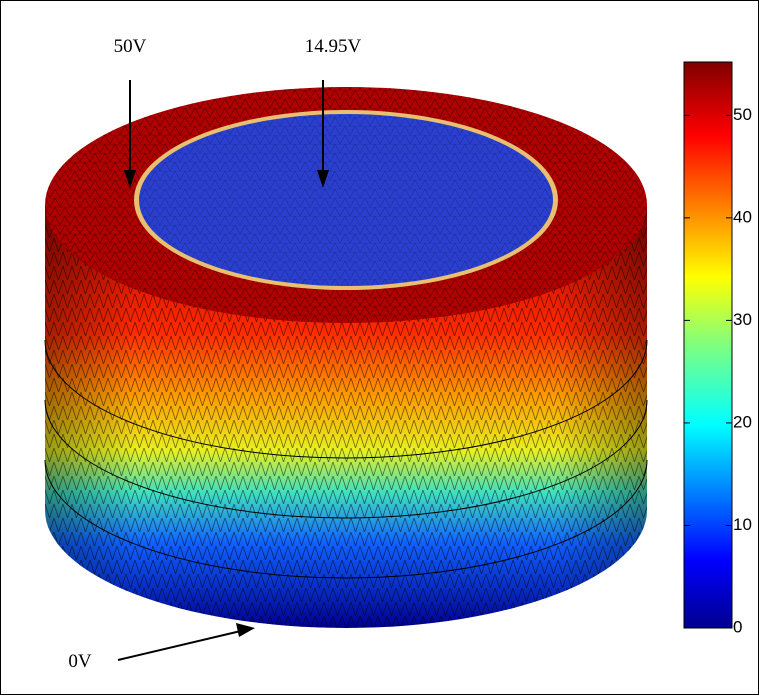 The height and width of the screenshot is (695, 759). I want to click on tick-label: 20, so click(742, 421).